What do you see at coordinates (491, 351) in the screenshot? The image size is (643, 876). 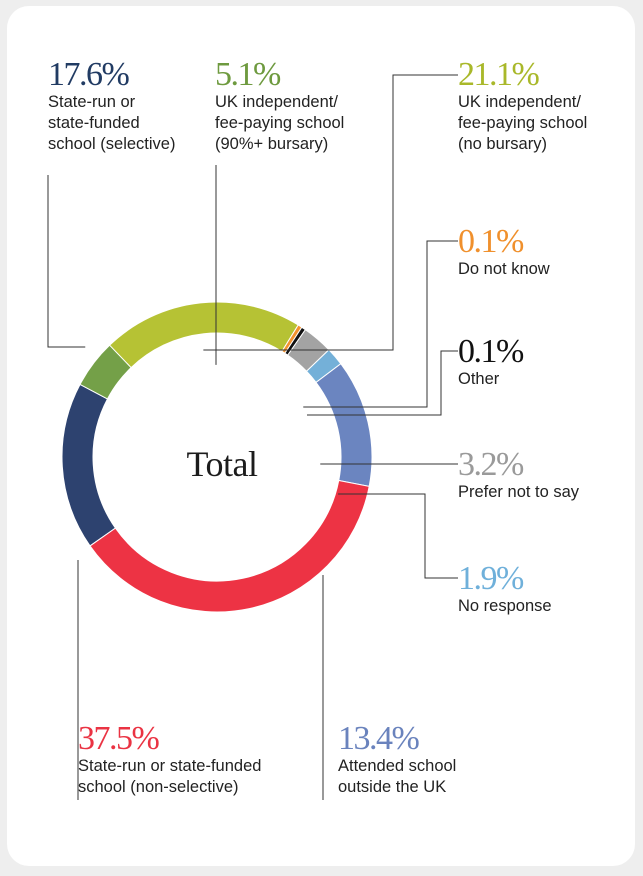 I see `pct-other: 0.1%` at bounding box center [491, 351].